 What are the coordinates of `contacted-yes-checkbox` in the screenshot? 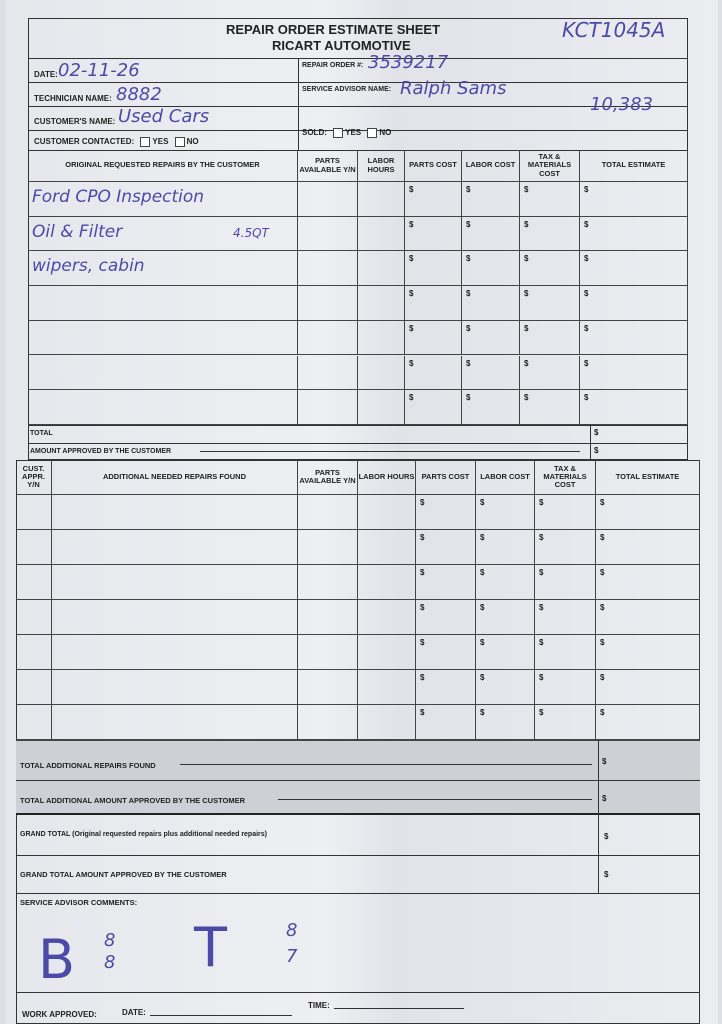 It's located at (145, 142).